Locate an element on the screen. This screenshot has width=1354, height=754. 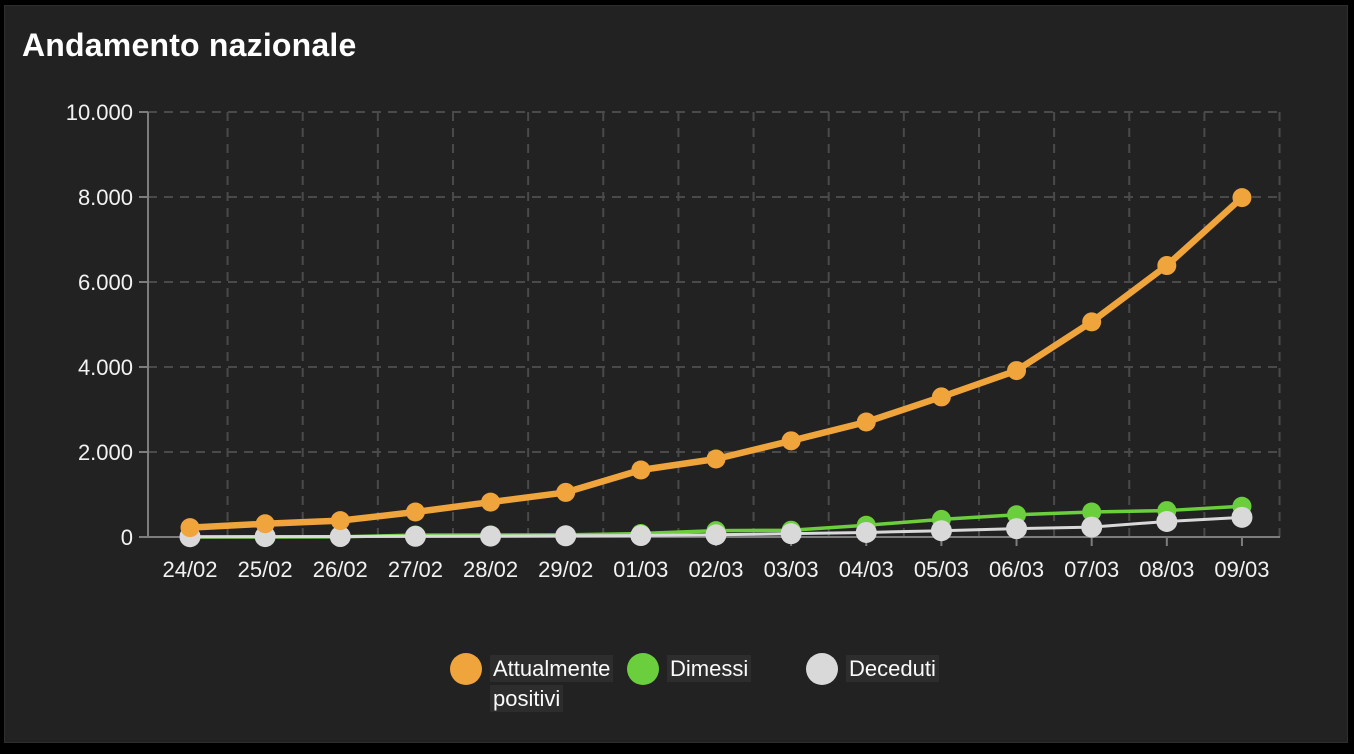
x-axis-label: 24/02 is located at coordinates (189, 569).